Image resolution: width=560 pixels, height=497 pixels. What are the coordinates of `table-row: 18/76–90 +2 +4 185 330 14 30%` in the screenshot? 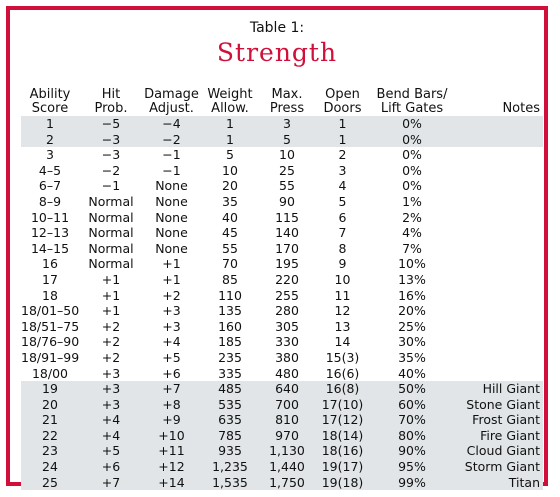 It's located at (282, 342).